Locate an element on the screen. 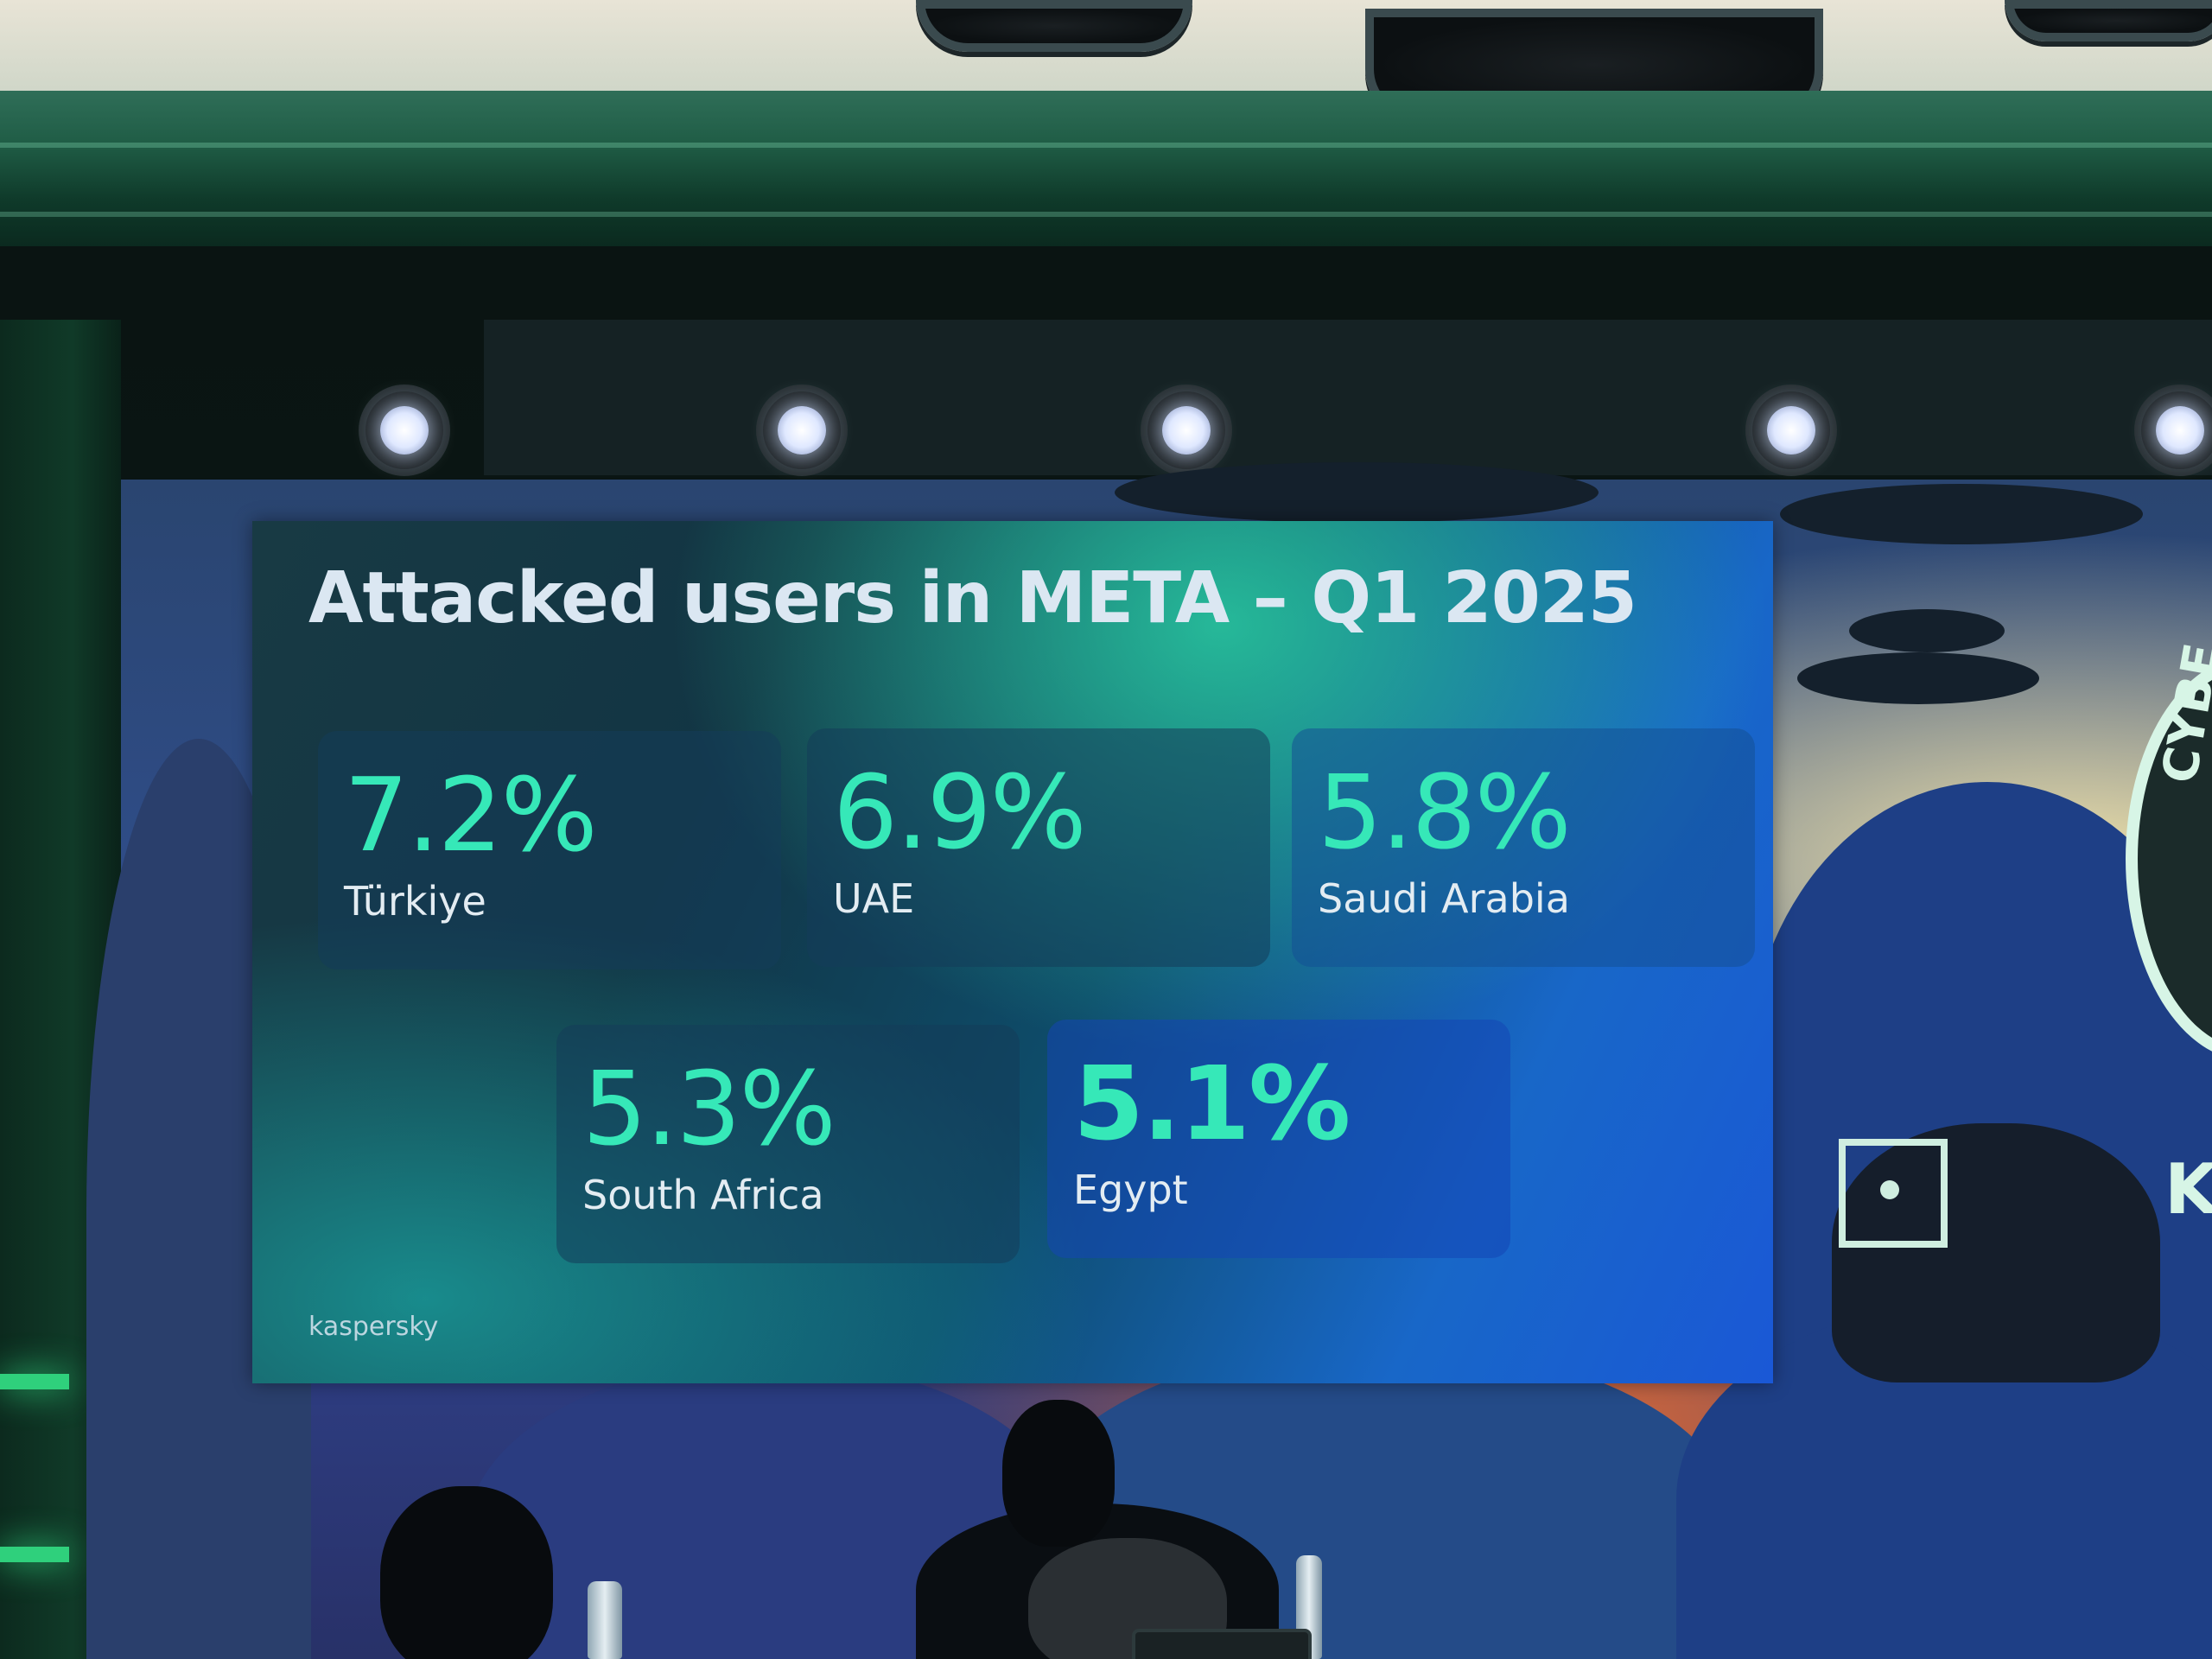  slide-title: Attacked users in META – Q1 2025 is located at coordinates (972, 598).